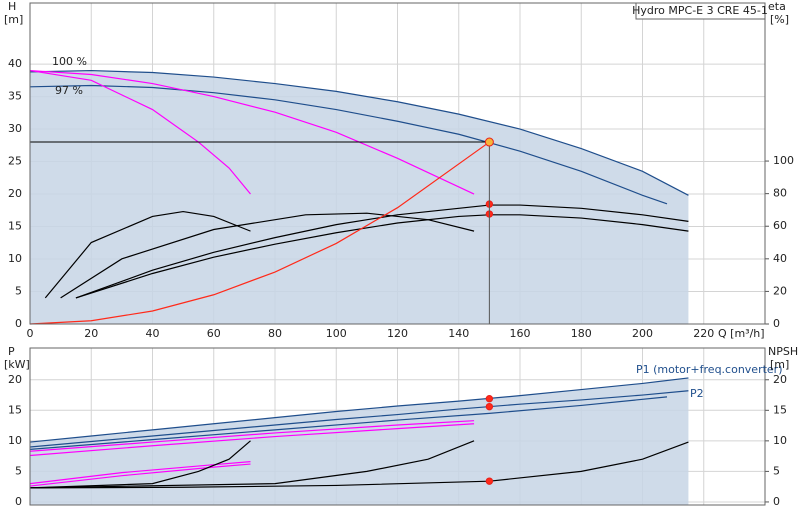 The width and height of the screenshot is (800, 524). Describe the element at coordinates (91, 333) in the screenshot. I see `x-tick-label: 20` at that location.